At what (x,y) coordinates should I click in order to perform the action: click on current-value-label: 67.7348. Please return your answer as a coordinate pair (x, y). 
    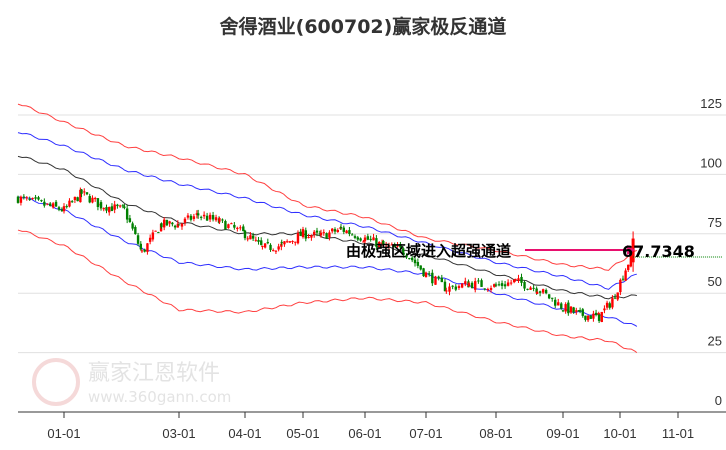
    Looking at the image, I should click on (658, 251).